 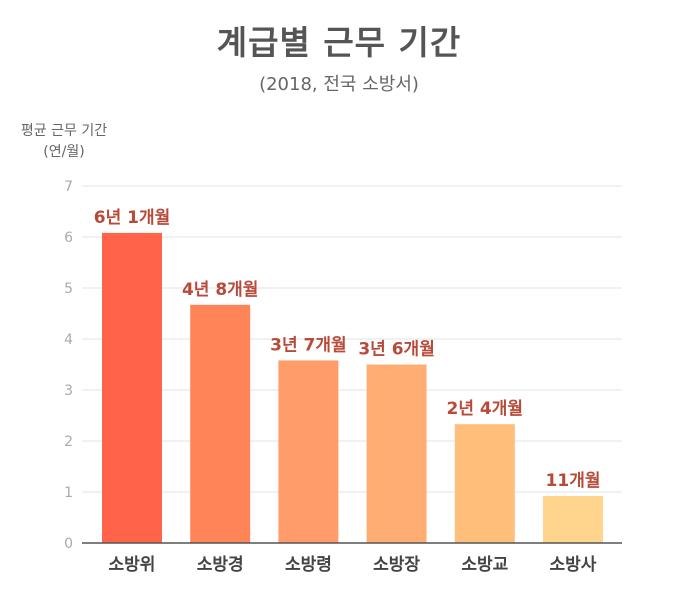 I want to click on y-tick-label: 3, so click(x=68, y=391).